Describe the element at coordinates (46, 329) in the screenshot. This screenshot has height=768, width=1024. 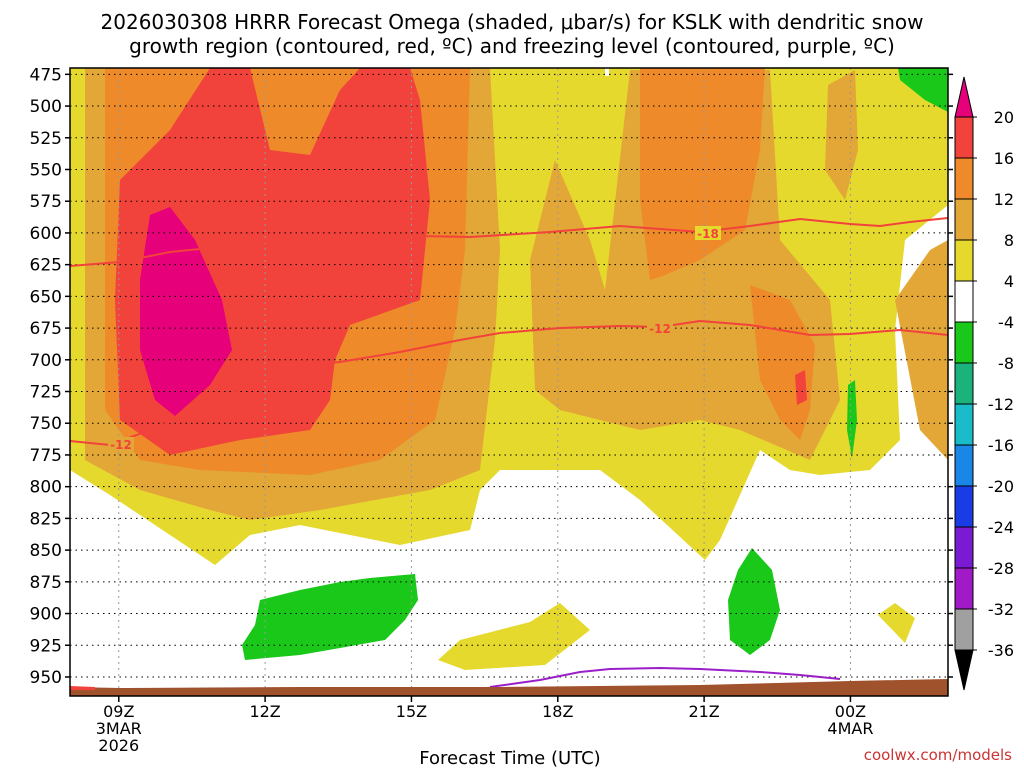
I see `y-tick-label-675: 675` at that location.